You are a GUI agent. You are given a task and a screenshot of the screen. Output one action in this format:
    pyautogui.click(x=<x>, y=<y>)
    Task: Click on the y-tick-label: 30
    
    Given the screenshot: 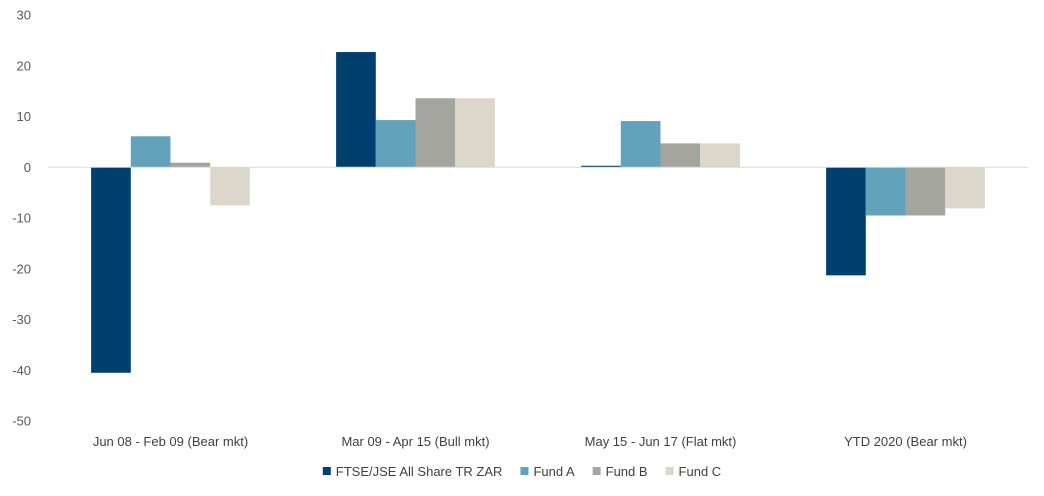 What is the action you would take?
    pyautogui.click(x=24, y=15)
    